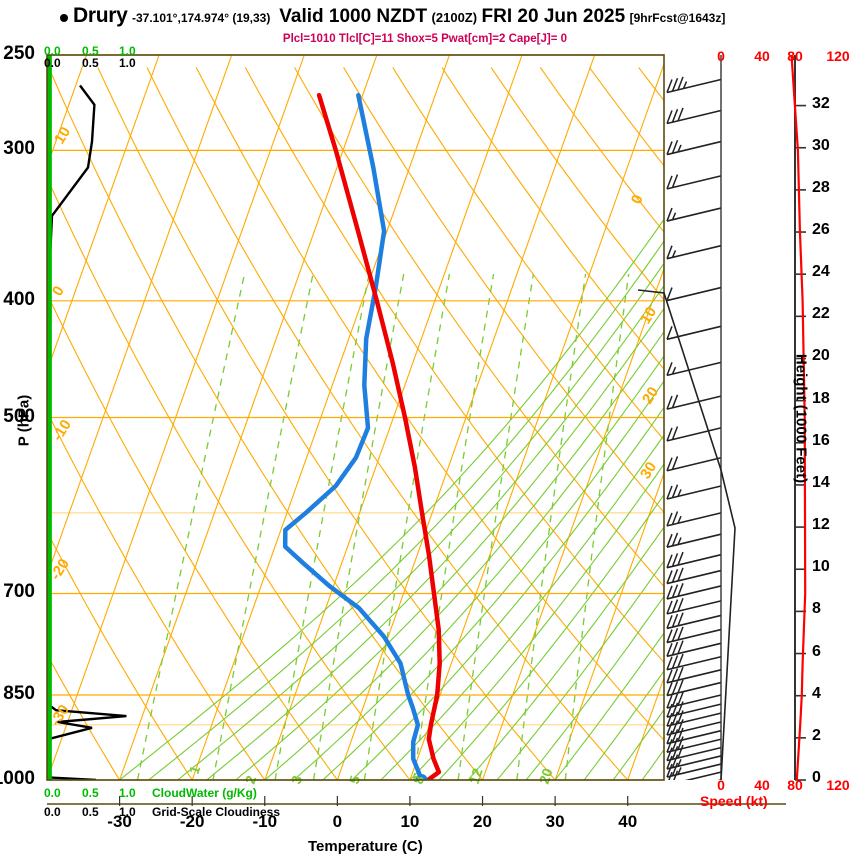 The height and width of the screenshot is (860, 850). I want to click on cloudiness-bottom-tick-1: 0.5, so click(90, 812).